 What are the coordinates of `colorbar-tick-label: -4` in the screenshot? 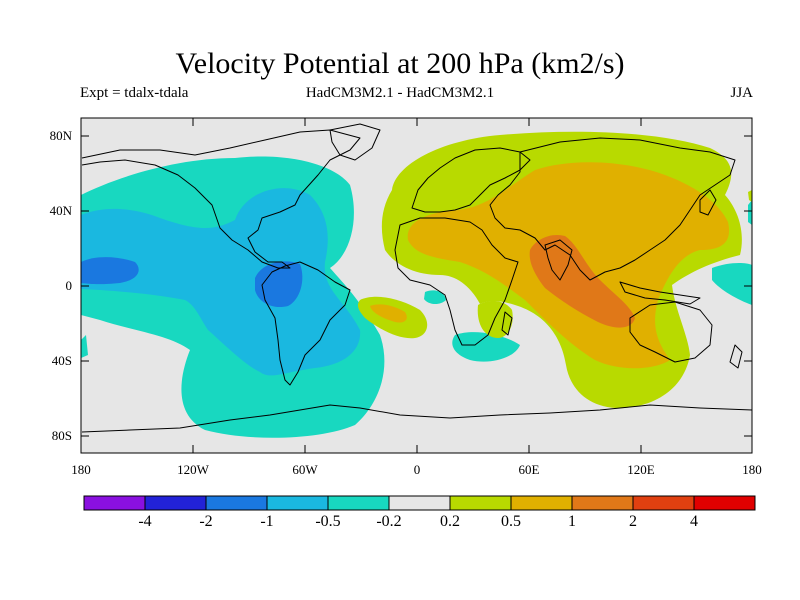 It's located at (145, 521).